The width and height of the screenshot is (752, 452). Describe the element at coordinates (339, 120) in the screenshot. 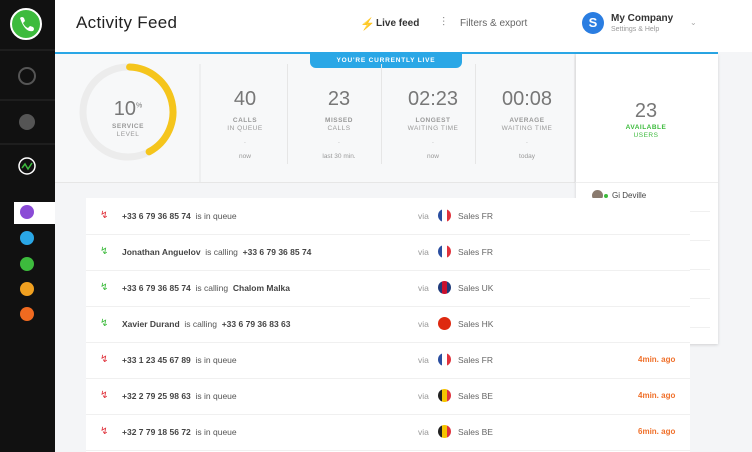

I see `stat-label: MISSED` at that location.